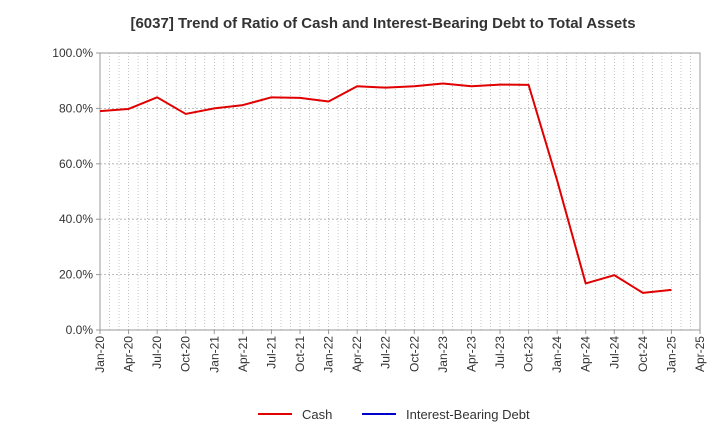 The height and width of the screenshot is (440, 720). I want to click on y-tick-label: 80.0%, so click(76, 108).